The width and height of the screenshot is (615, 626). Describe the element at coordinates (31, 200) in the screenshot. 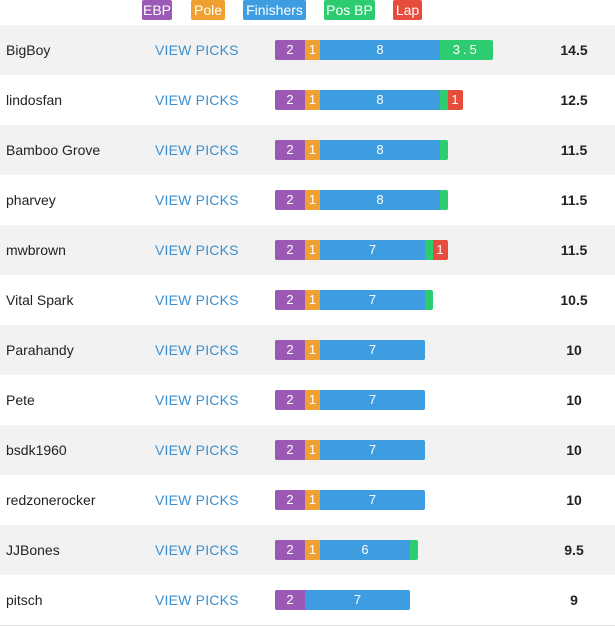

I see `player-name: pharvey` at that location.